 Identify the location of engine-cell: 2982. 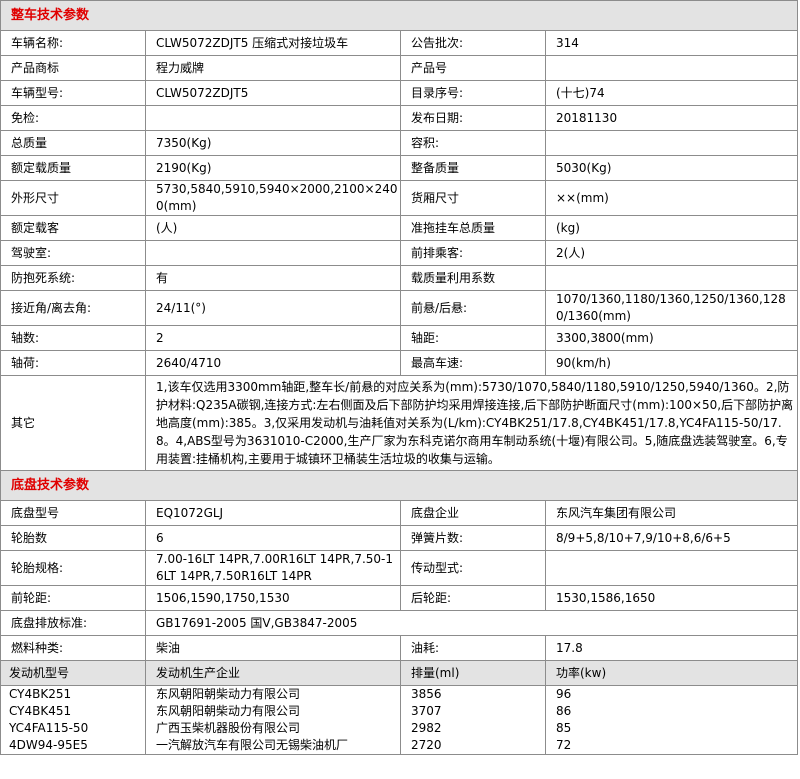
(473, 728).